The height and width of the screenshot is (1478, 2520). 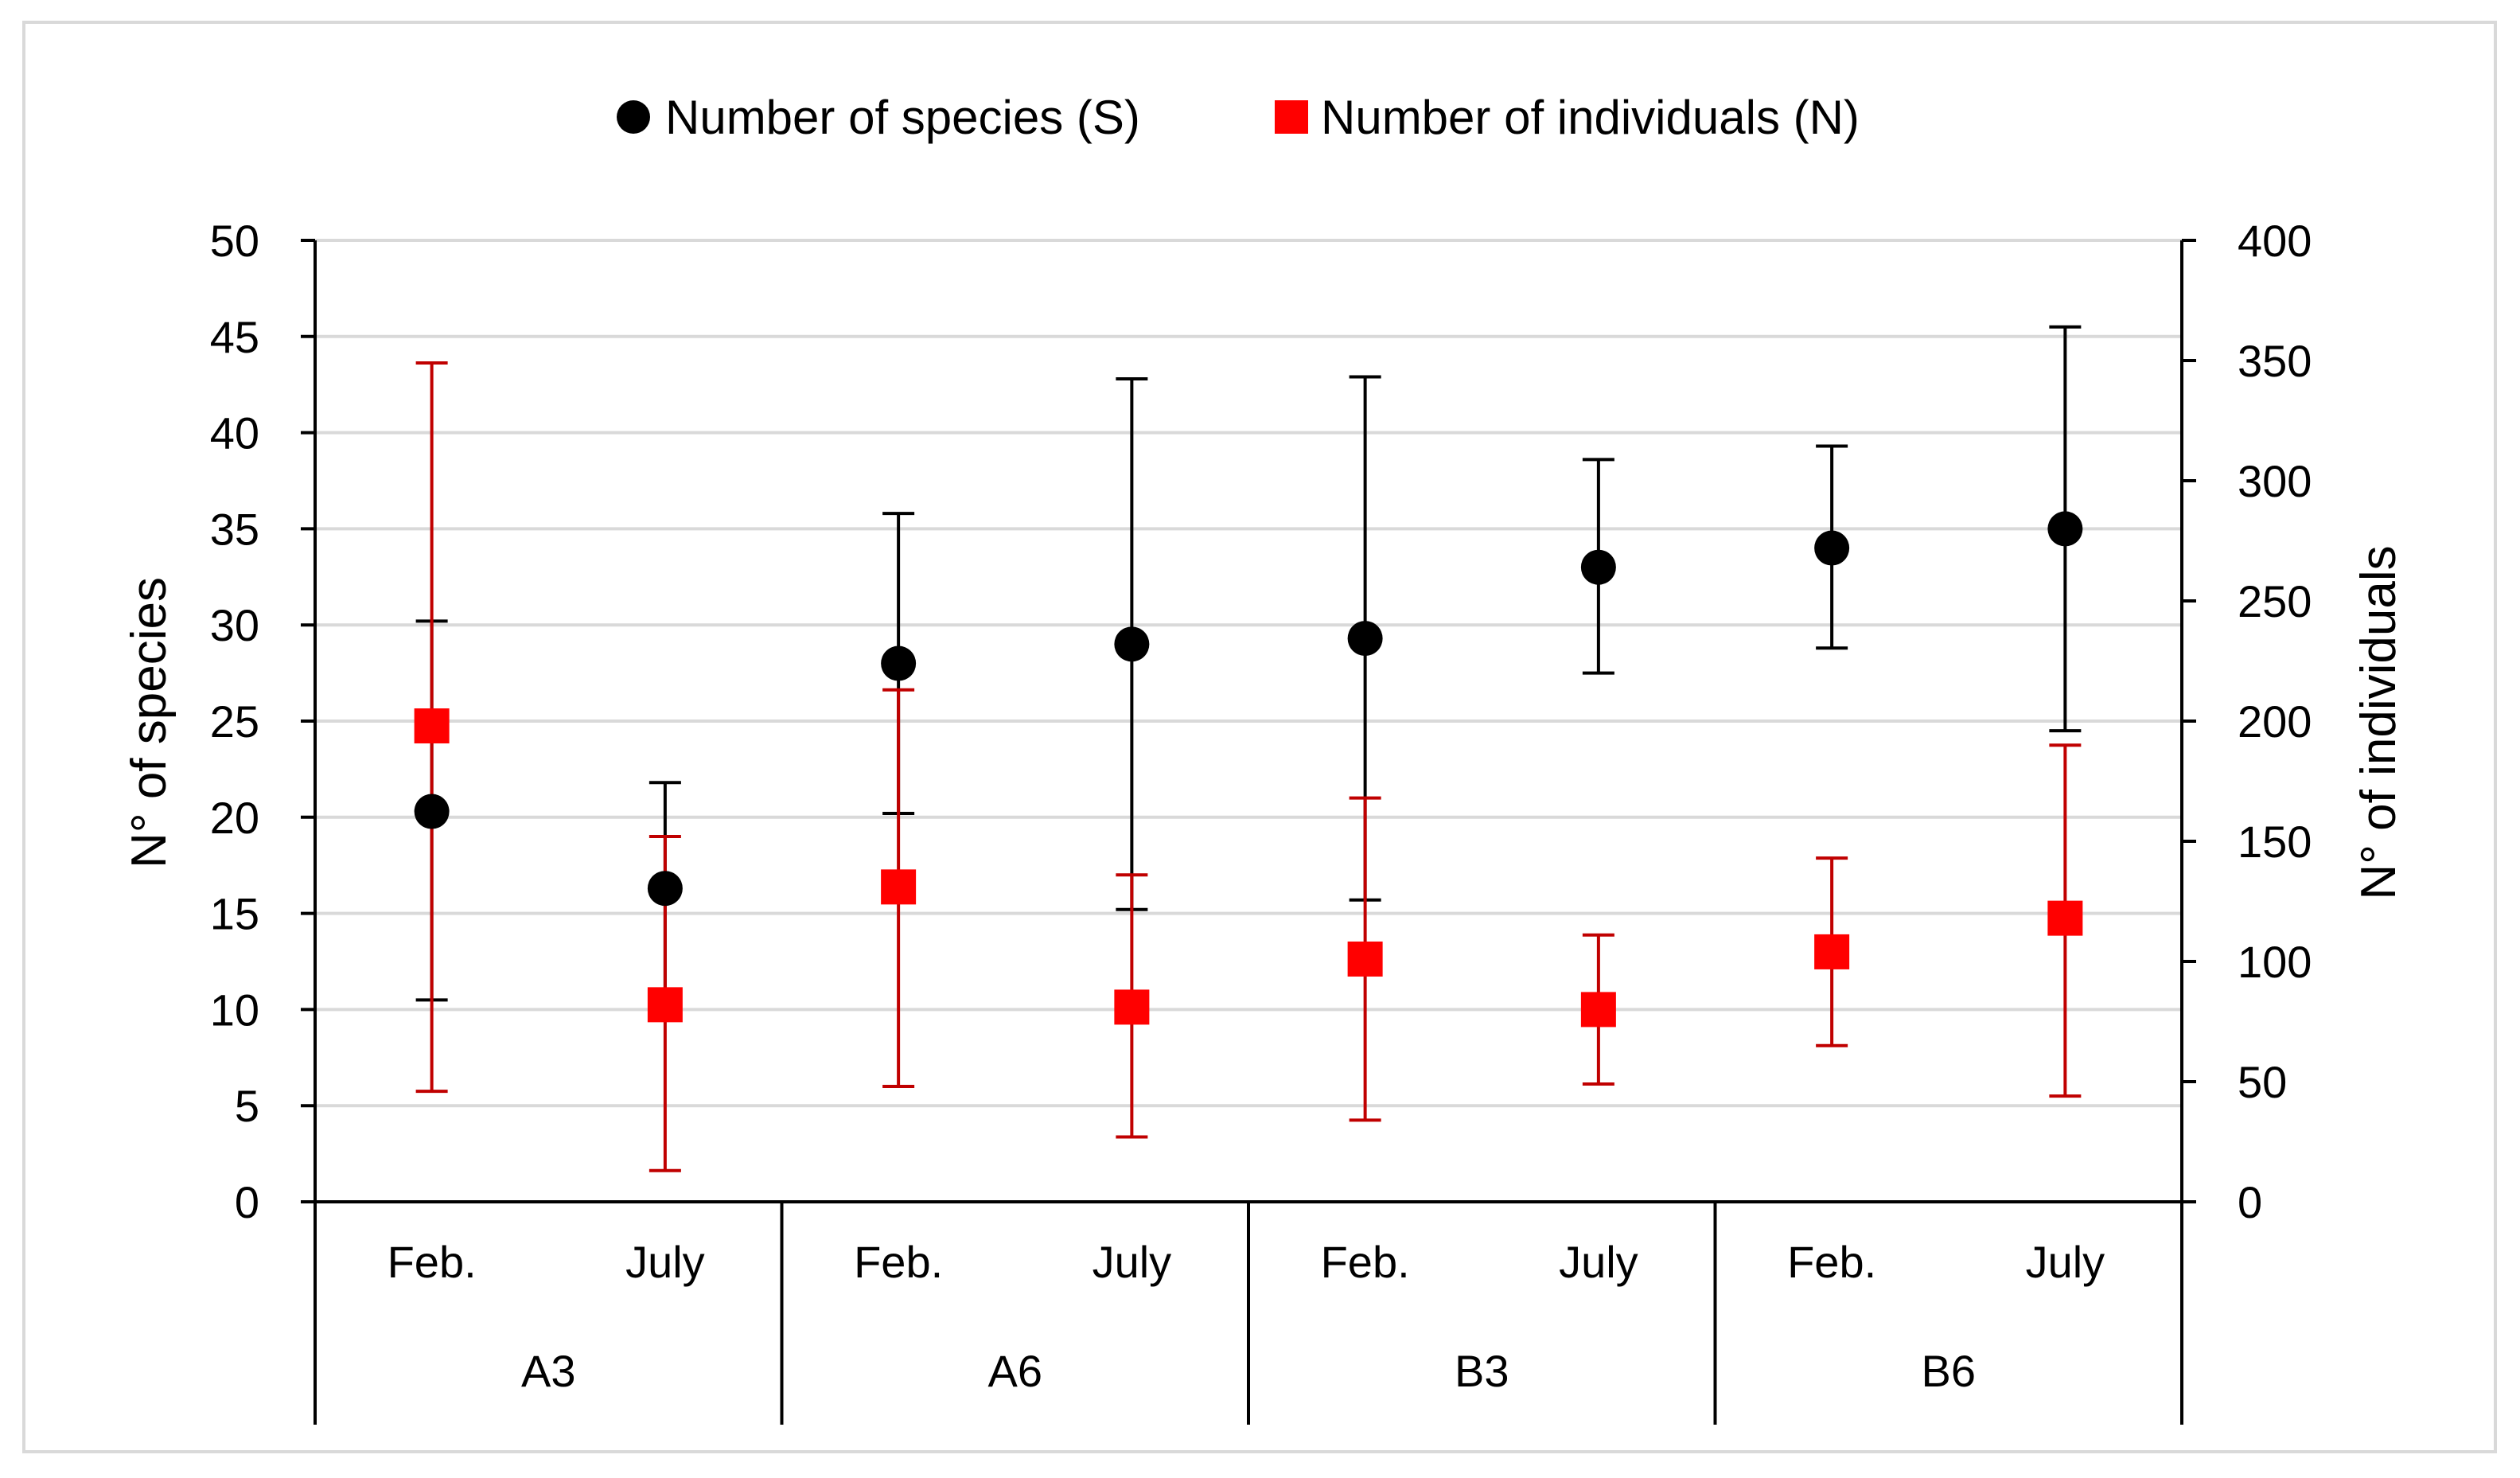 I want to click on left-tick-label: 20, so click(x=234, y=818).